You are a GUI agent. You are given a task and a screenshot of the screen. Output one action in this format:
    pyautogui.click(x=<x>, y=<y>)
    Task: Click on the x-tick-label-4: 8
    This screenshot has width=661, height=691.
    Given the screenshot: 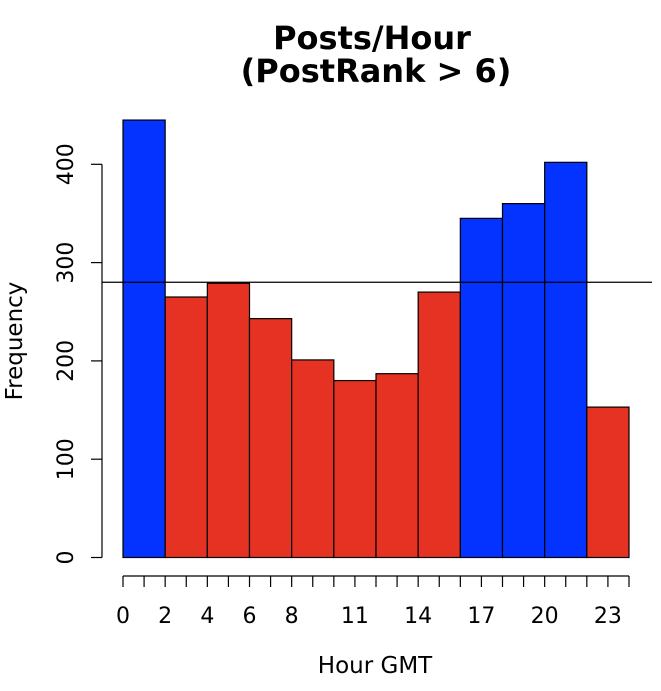 What is the action you would take?
    pyautogui.click(x=292, y=616)
    